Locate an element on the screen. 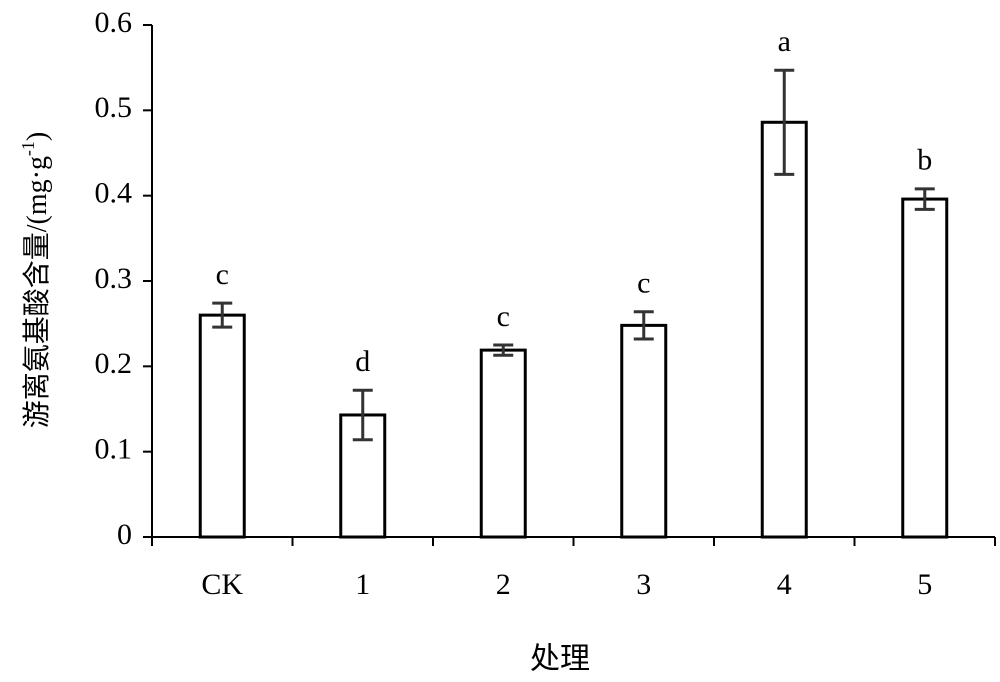  x-tick-label: 4 is located at coordinates (784, 584).